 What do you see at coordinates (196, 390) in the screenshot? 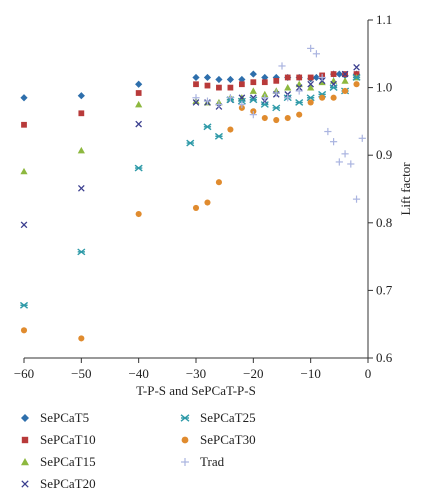
I see `x-axis-title: T-P-S and SePCaT-P-S` at bounding box center [196, 390].